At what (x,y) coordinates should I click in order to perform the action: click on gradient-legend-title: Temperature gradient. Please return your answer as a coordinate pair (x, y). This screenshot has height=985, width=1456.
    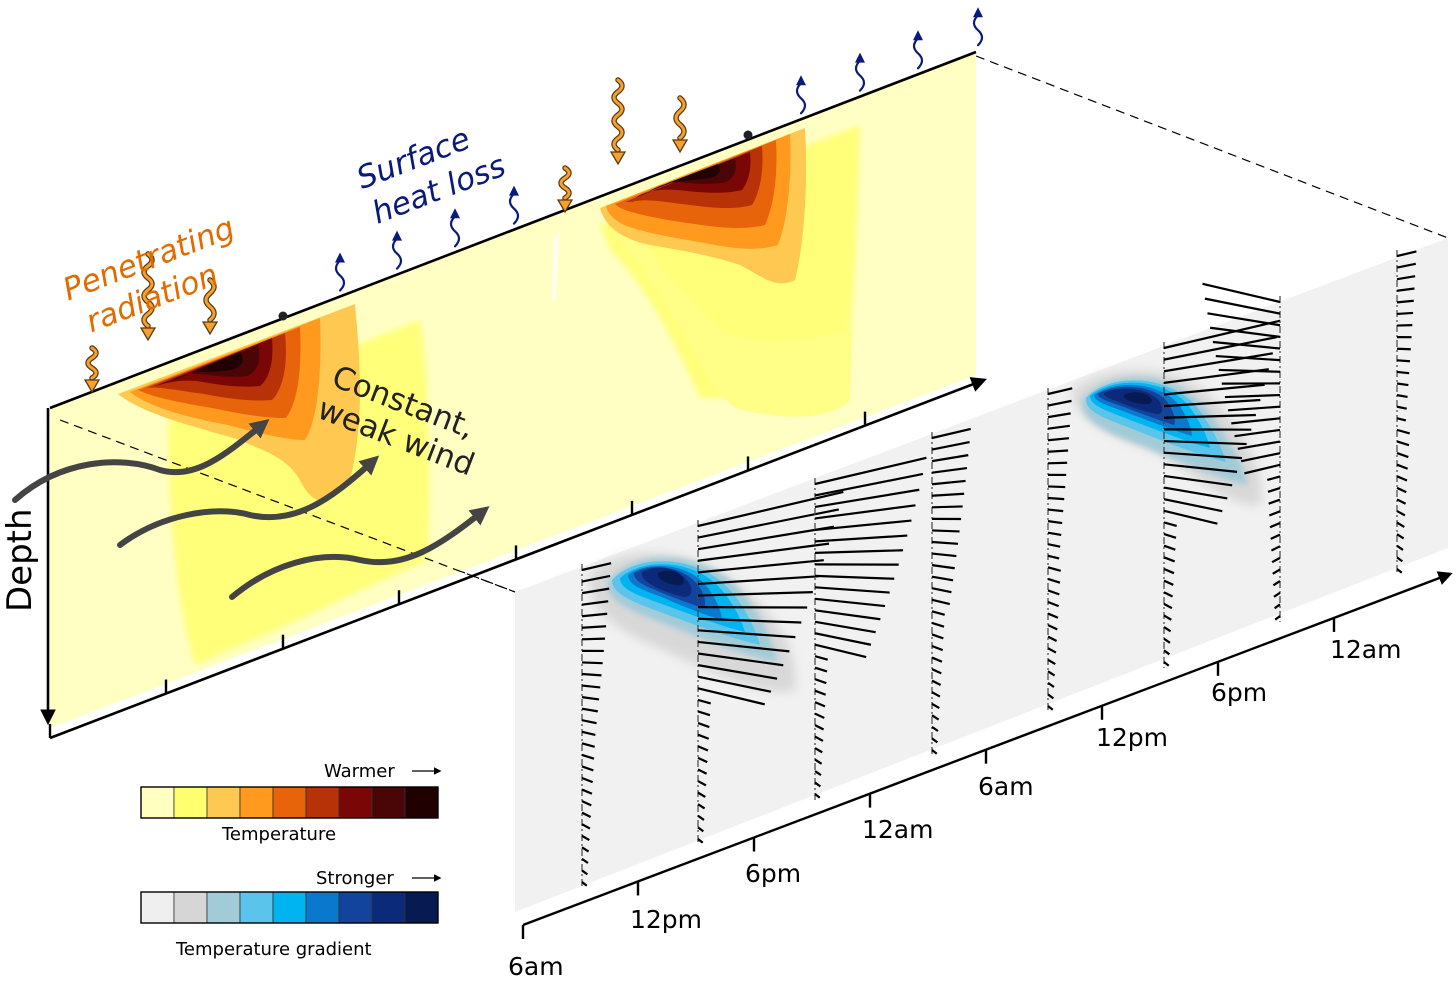
    Looking at the image, I should click on (273, 949).